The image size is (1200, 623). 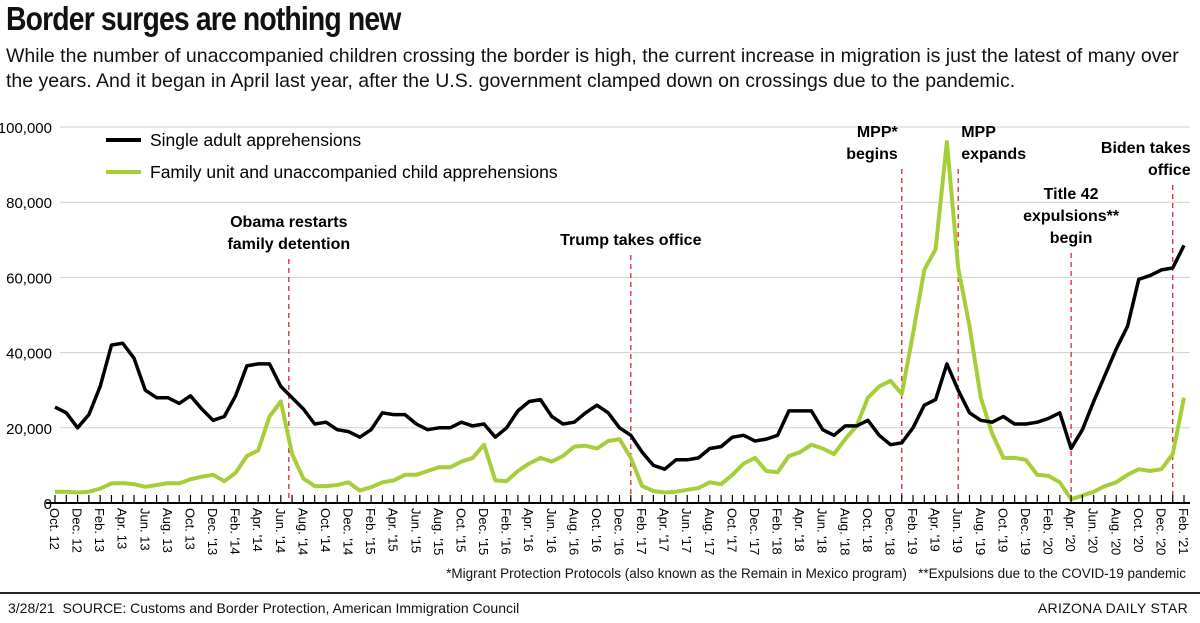 I want to click on x-tick-label: Jun. '15, so click(x=415, y=530).